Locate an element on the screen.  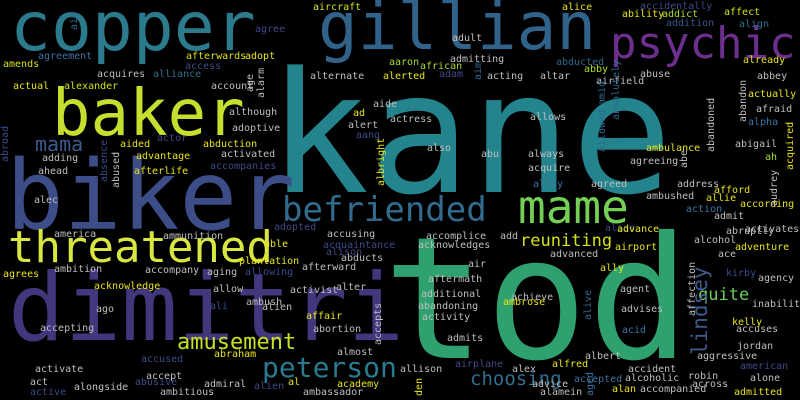
word-alpha: alpha is located at coordinates (763, 122).